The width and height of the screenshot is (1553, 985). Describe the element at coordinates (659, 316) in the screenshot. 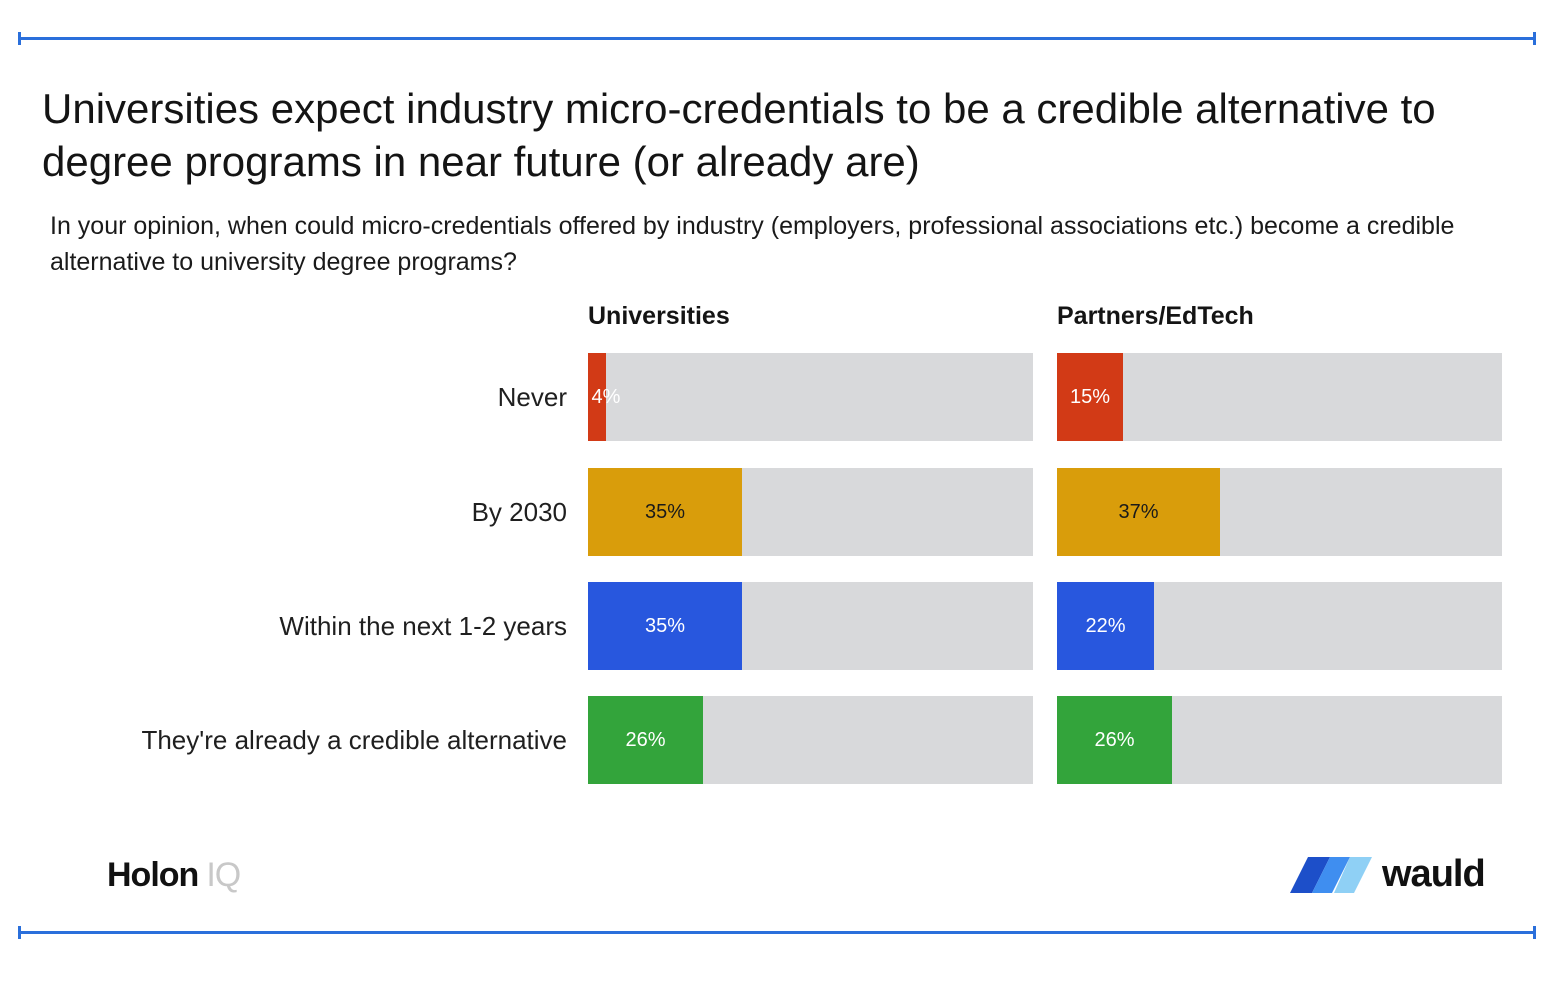

I see `group-title: Universities` at that location.